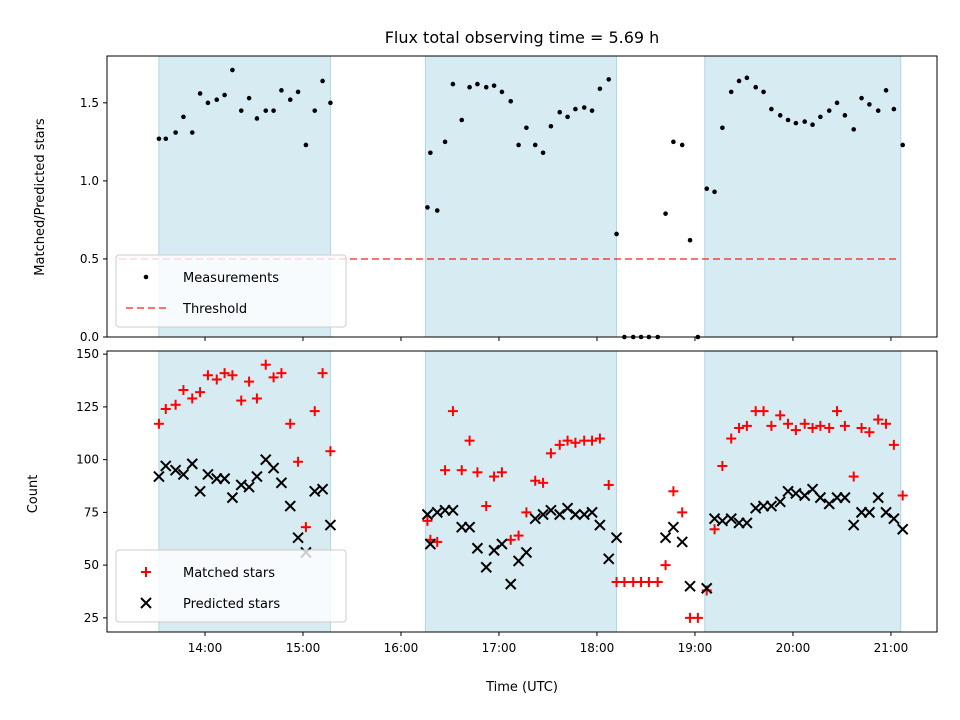 This screenshot has height=720, width=960. Describe the element at coordinates (91, 618) in the screenshot. I see `bottom-y-tick-label-0: 25` at that location.